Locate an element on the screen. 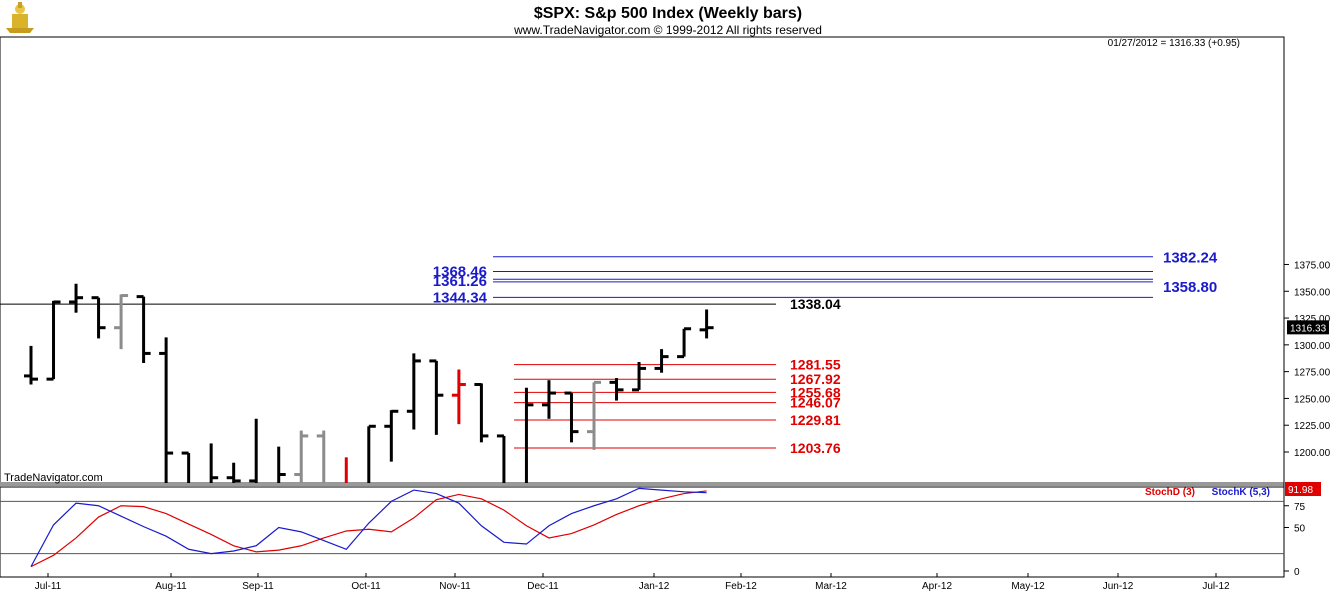 This screenshot has height=594, width=1336. quote-readout: 01/27/2012 = 1316.33 (+0.95) is located at coordinates (1174, 43).